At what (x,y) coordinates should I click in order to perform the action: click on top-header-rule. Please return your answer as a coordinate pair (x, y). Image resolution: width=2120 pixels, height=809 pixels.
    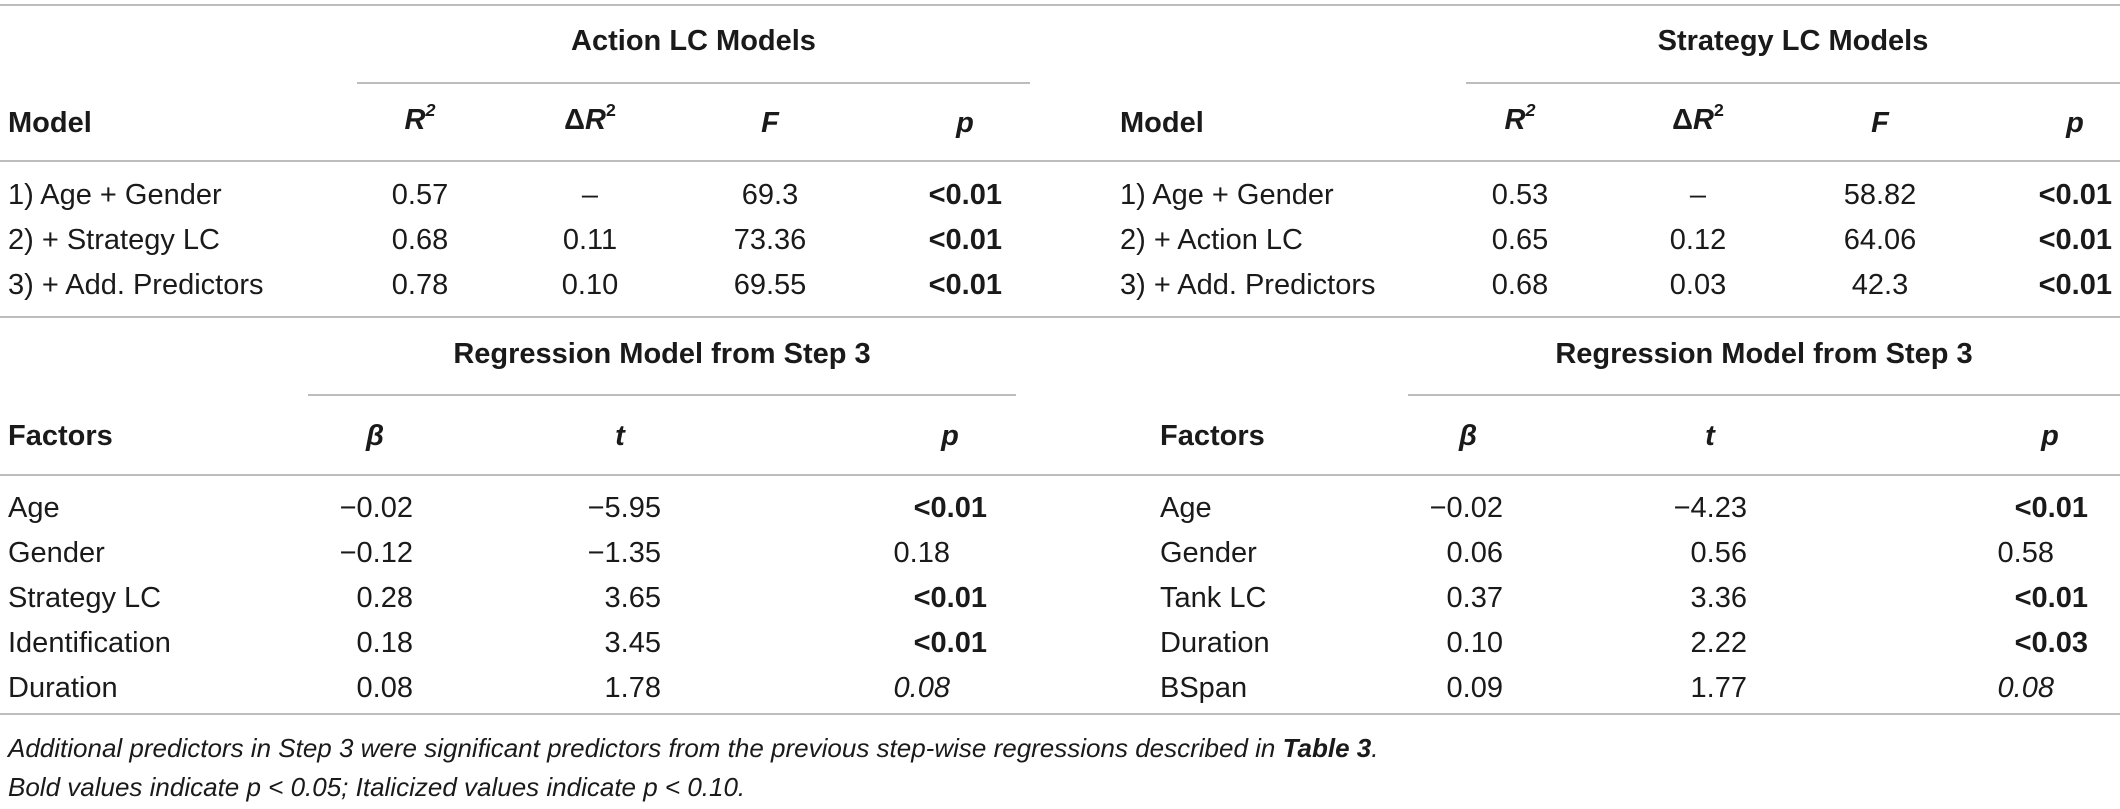
    Looking at the image, I should click on (1060, 161).